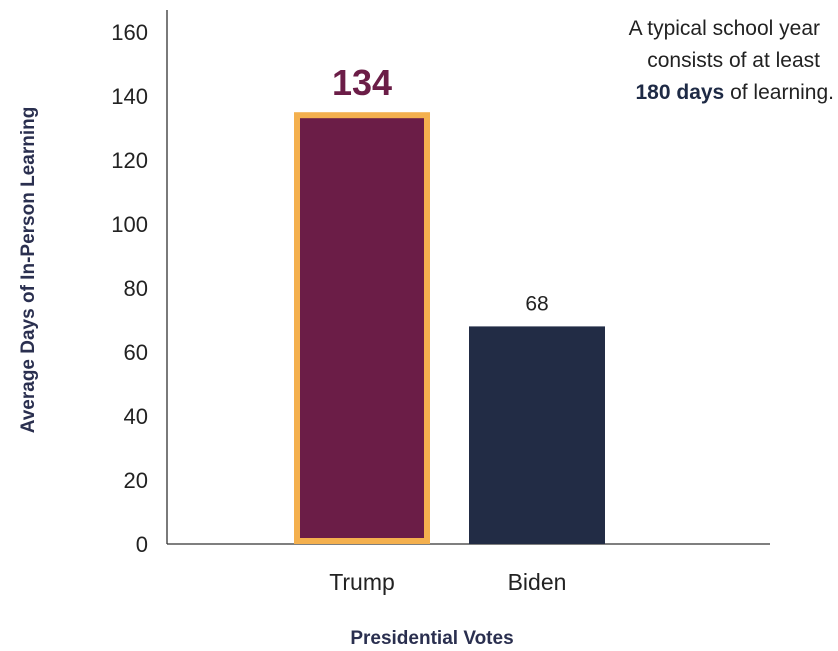 Image resolution: width=838 pixels, height=651 pixels. Describe the element at coordinates (136, 416) in the screenshot. I see `y-tick-label-40: 40` at that location.